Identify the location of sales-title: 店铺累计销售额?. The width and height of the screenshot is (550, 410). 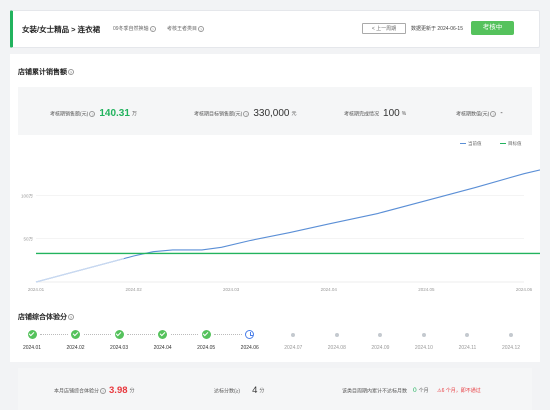
(46, 72).